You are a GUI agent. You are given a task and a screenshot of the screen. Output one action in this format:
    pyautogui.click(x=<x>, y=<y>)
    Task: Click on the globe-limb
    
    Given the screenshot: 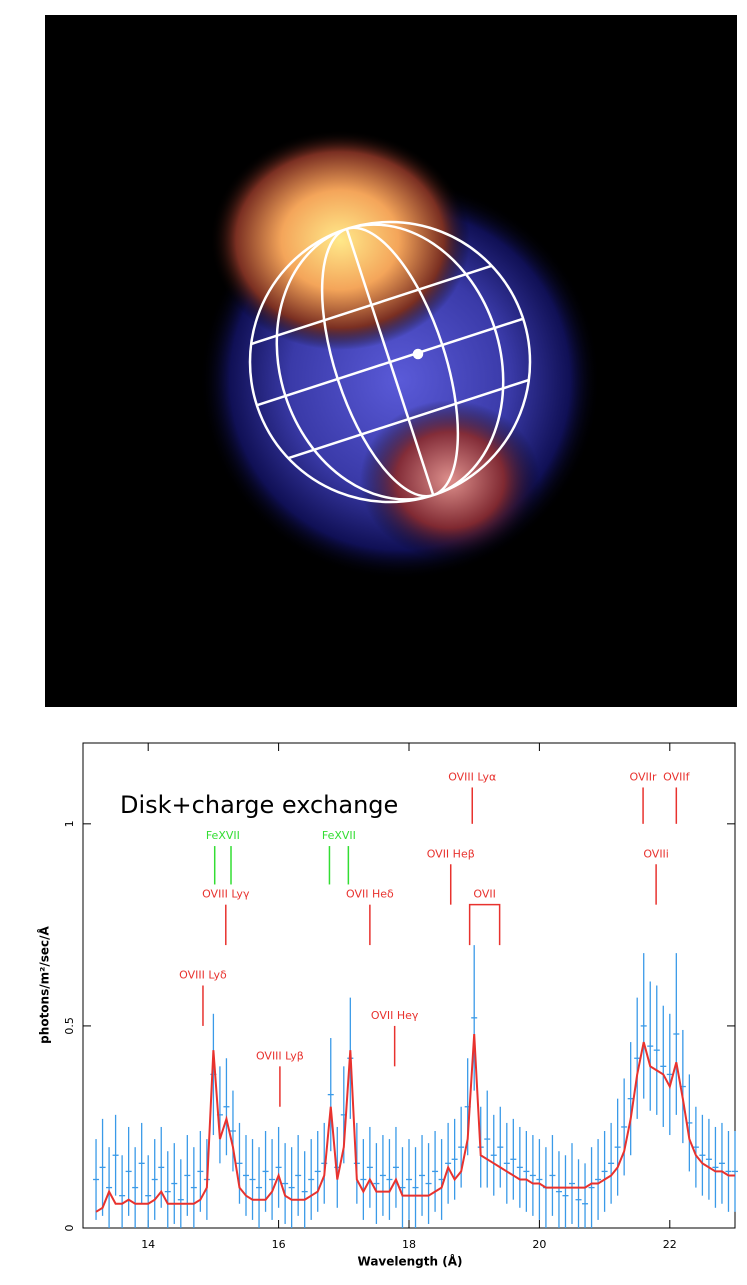 What is the action you would take?
    pyautogui.click(x=390, y=362)
    